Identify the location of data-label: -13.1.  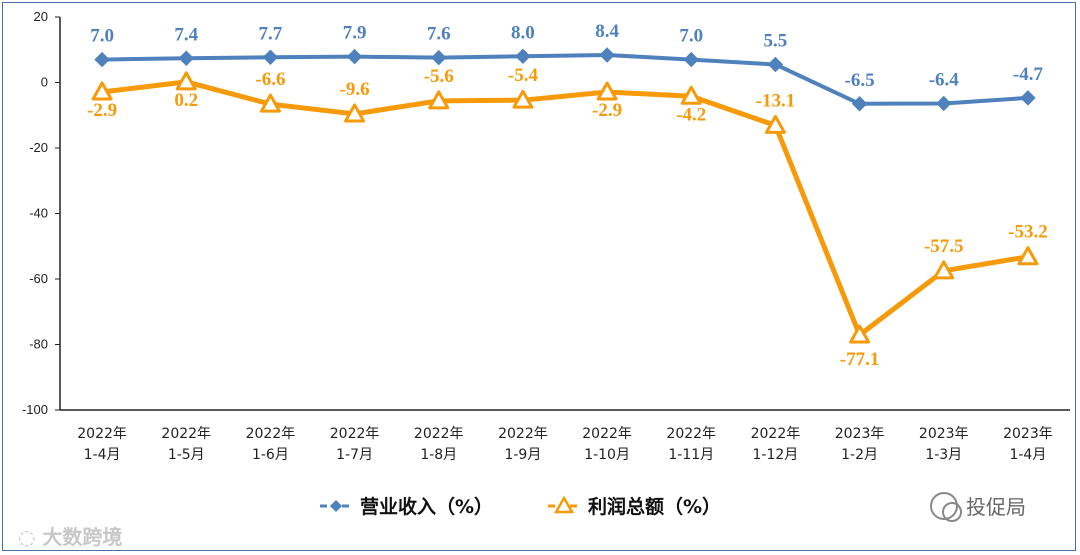
(776, 100).